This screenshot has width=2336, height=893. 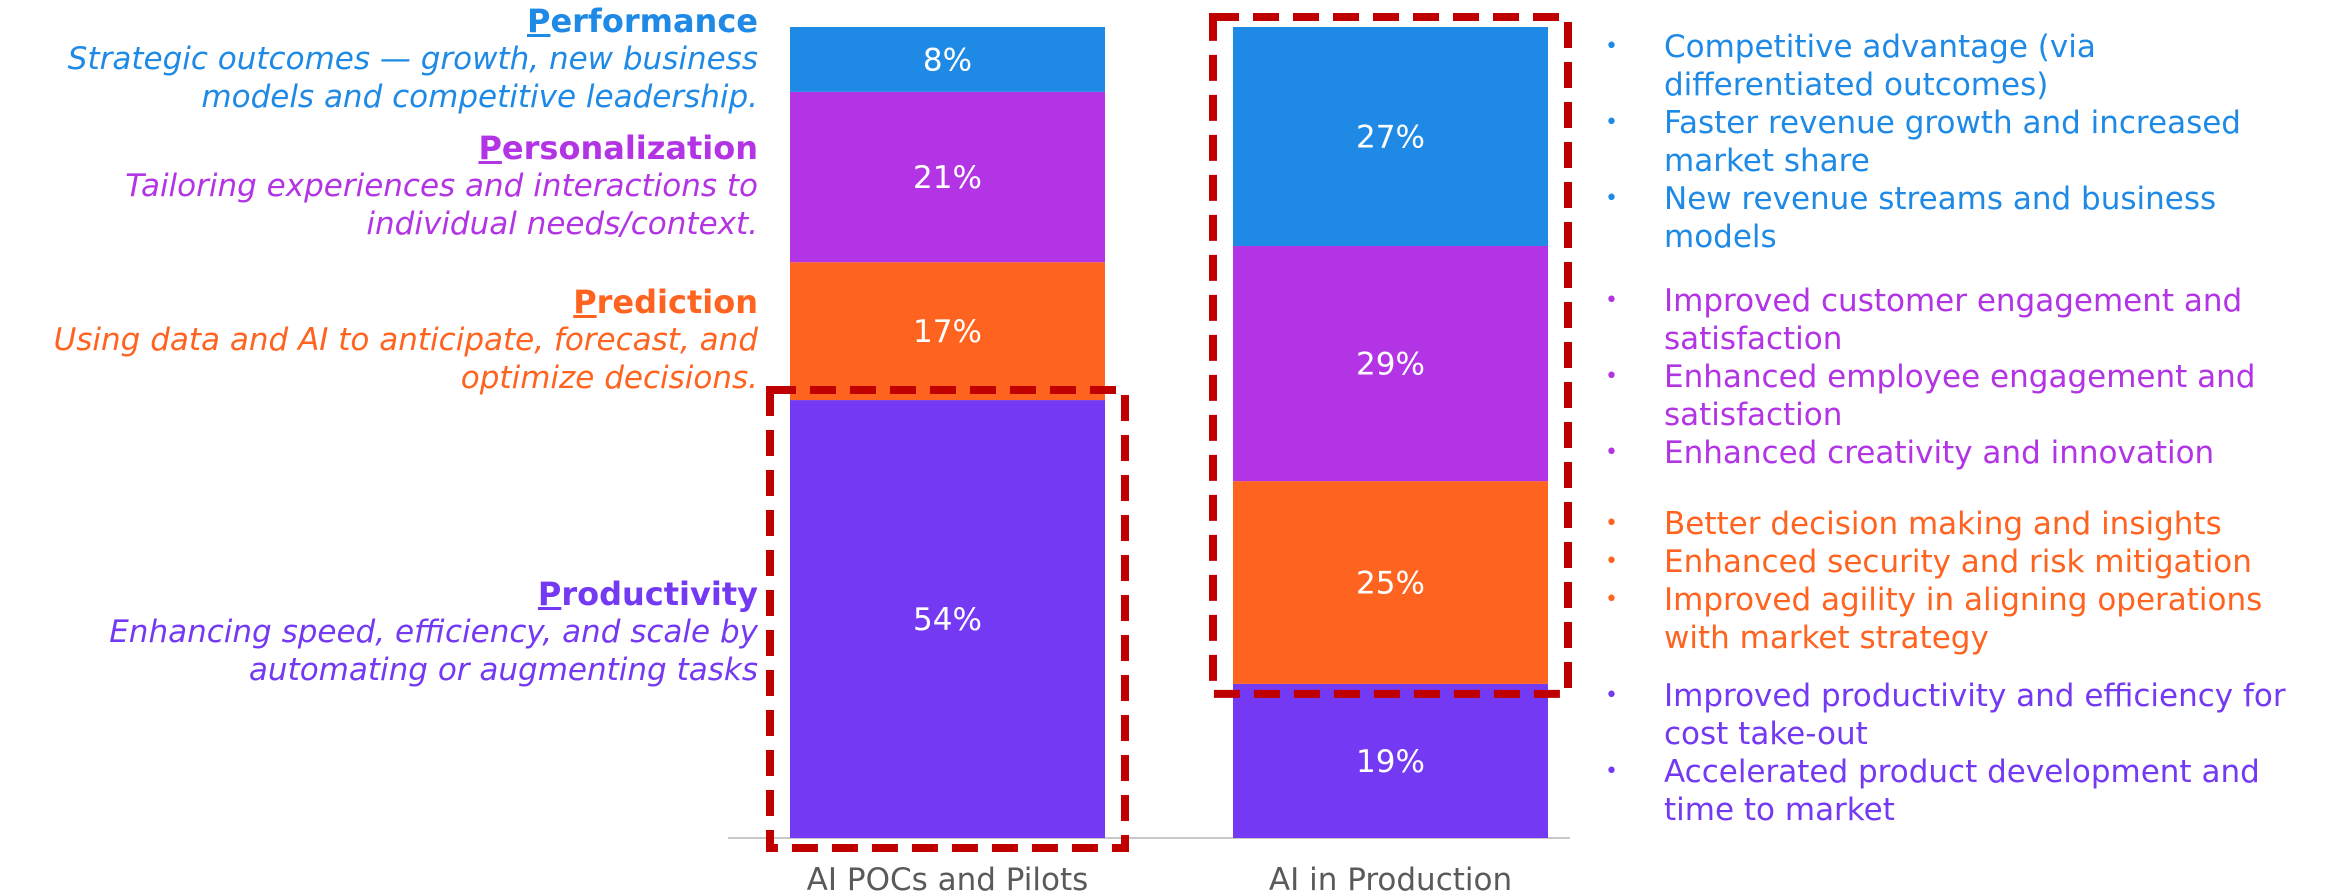 I want to click on bullet-text-line: Improved customer engagement and, so click(x=1953, y=301).